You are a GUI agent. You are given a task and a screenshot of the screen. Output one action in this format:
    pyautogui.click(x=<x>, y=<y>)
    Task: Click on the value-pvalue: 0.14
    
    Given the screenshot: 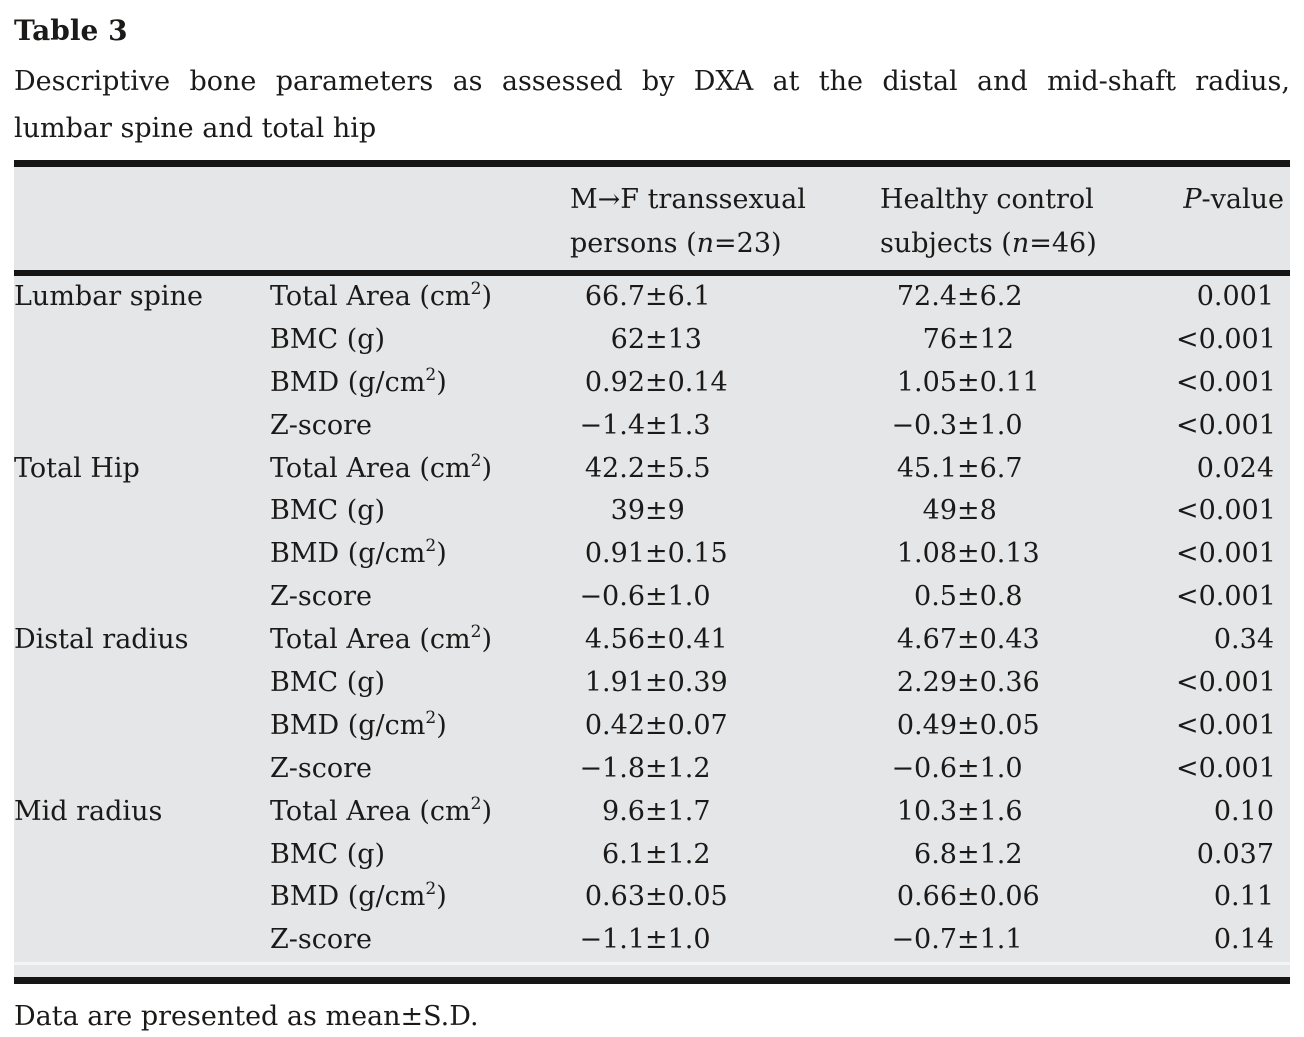 What is the action you would take?
    pyautogui.click(x=1243, y=940)
    